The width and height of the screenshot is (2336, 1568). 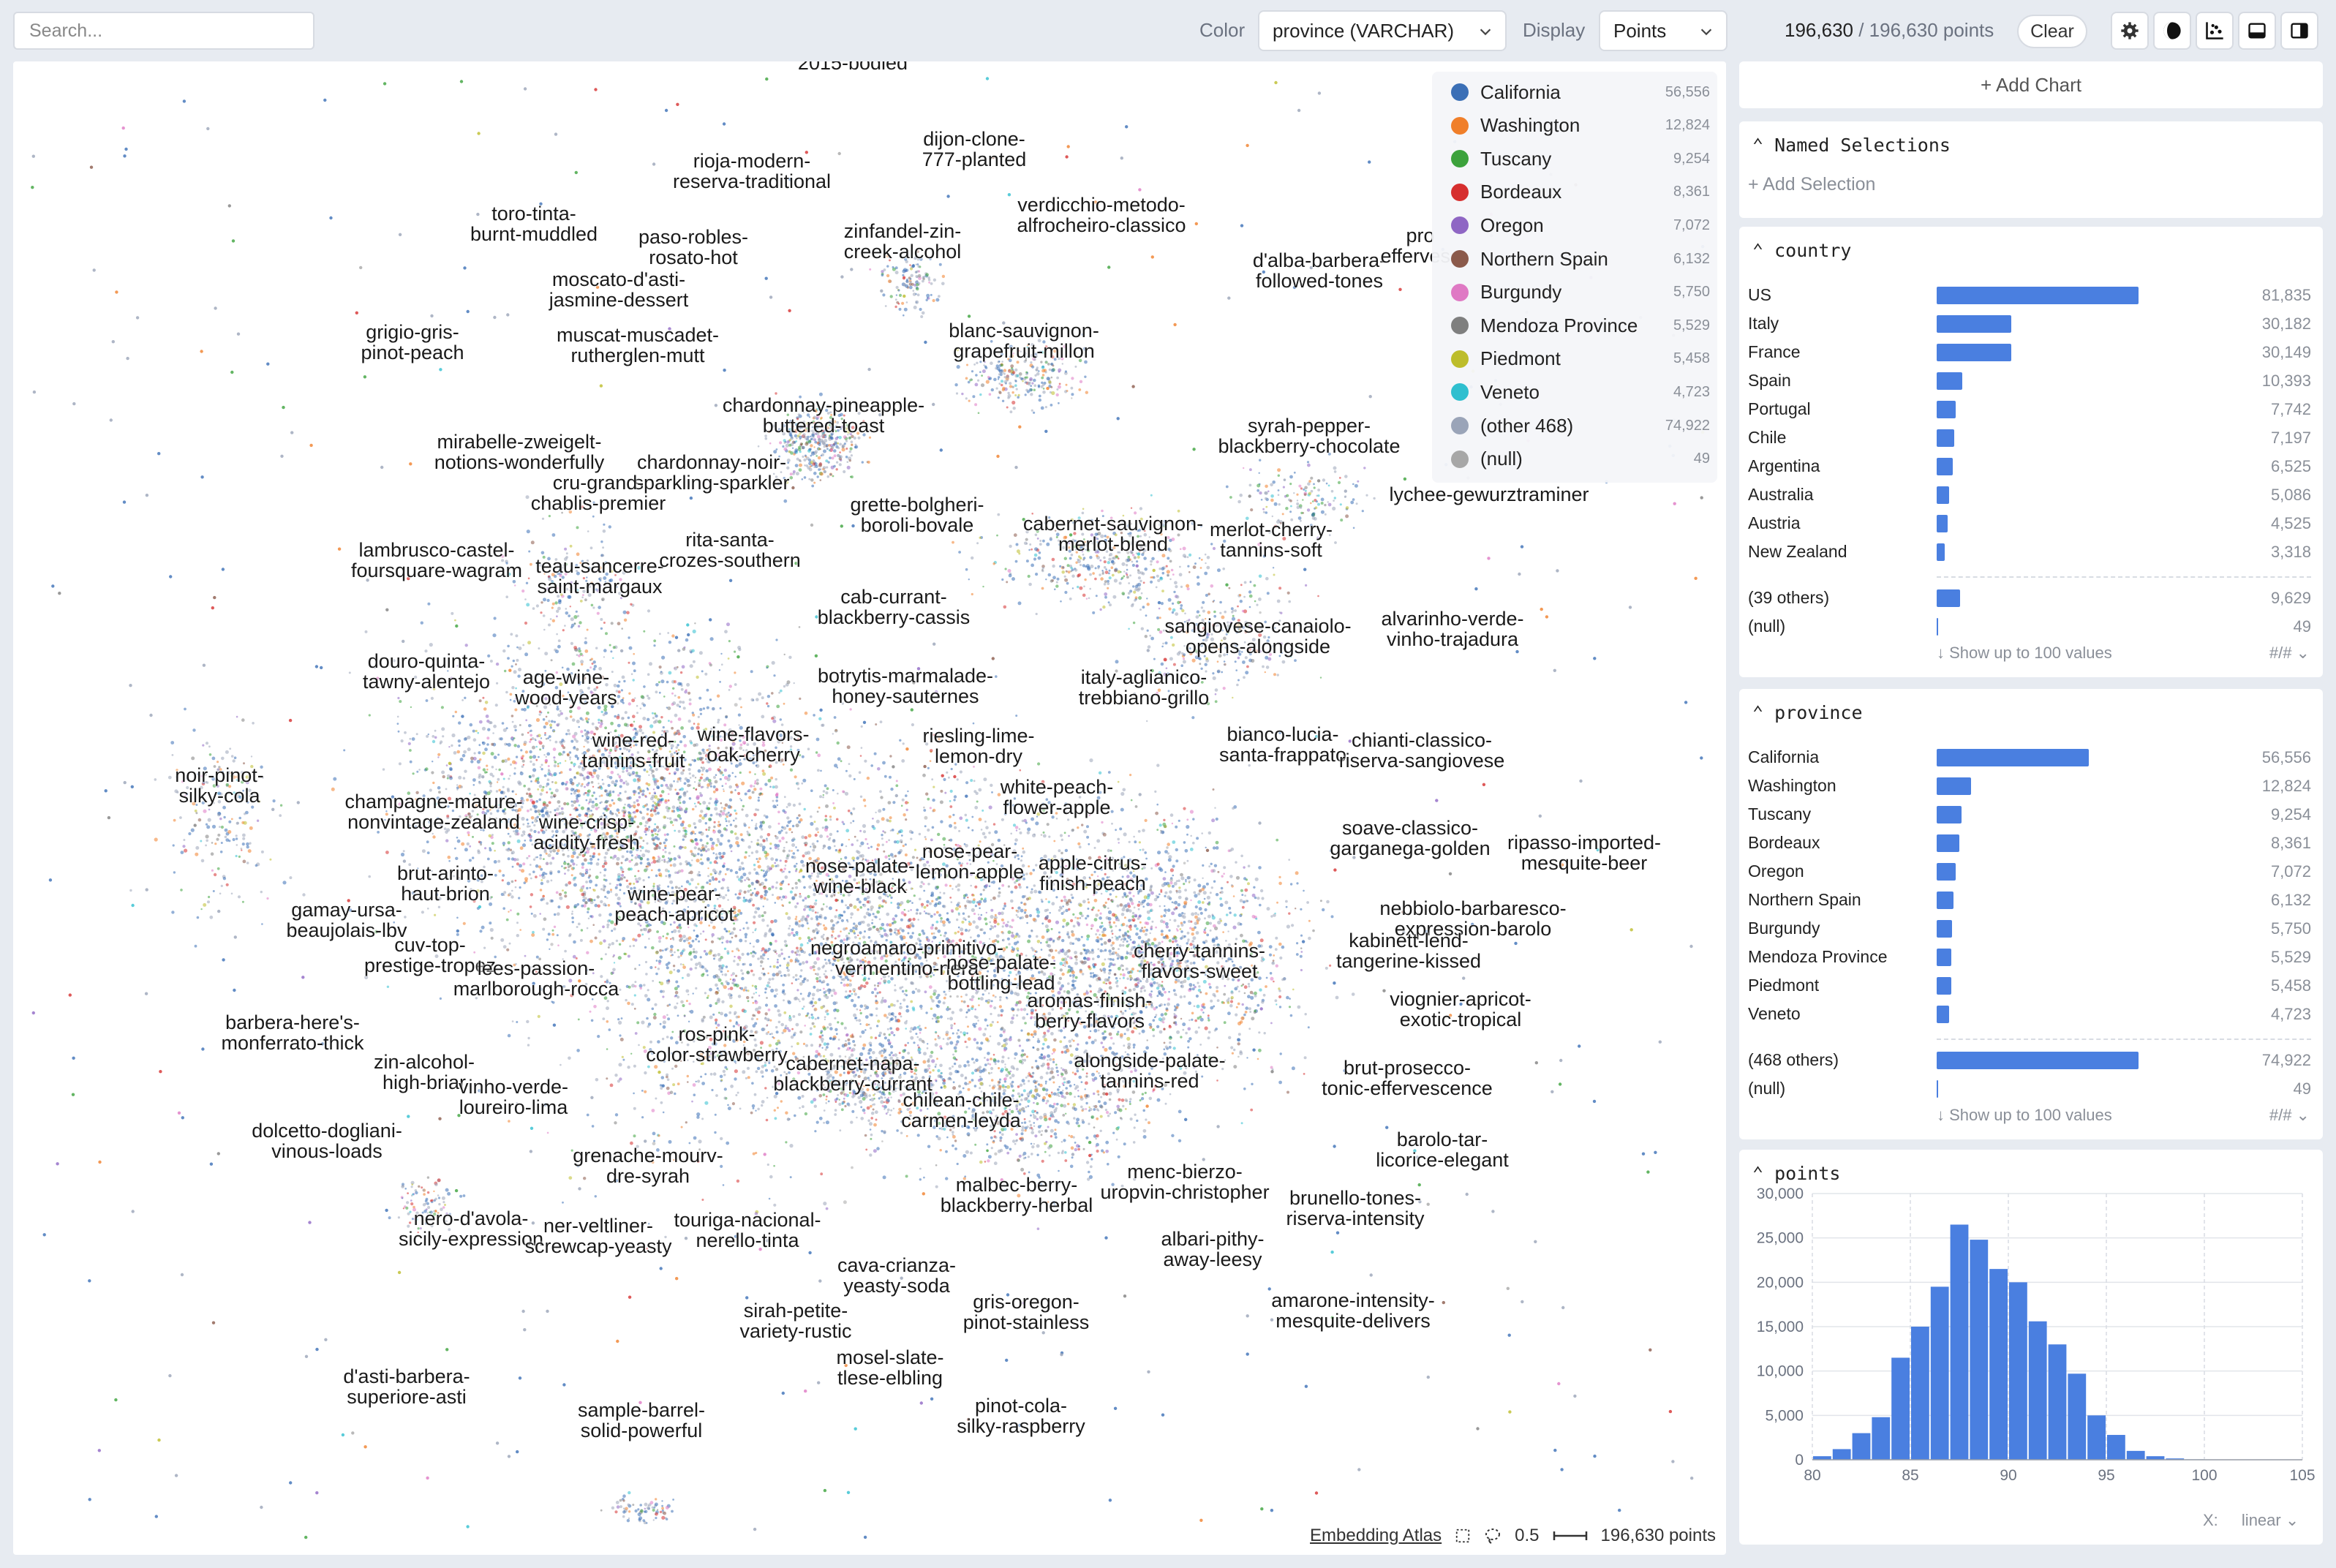 I want to click on theme-button, so click(x=2172, y=31).